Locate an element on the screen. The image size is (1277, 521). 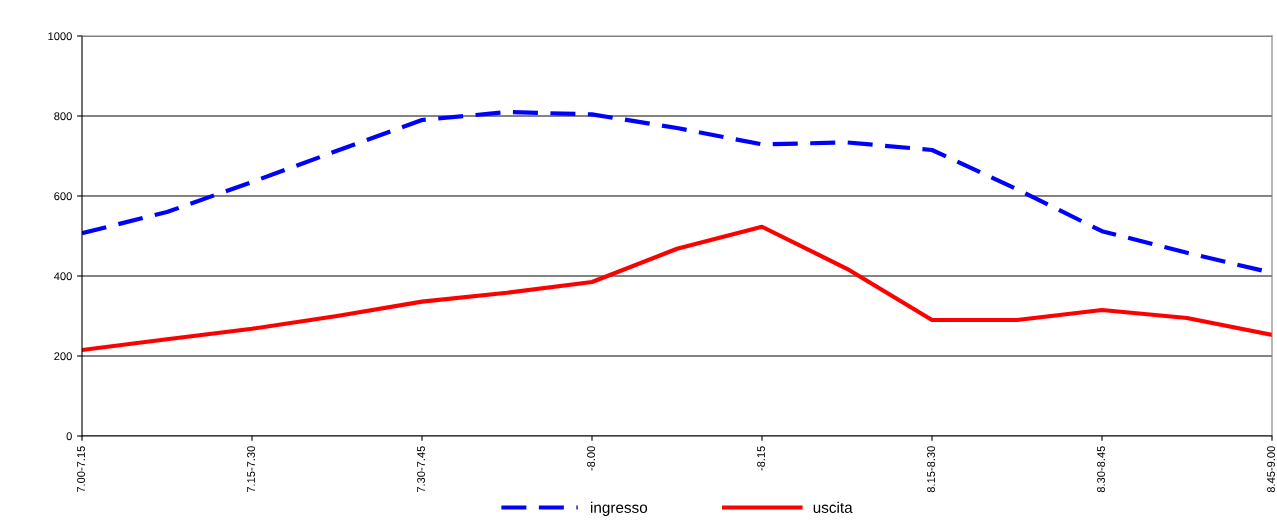
x-tick-label: 8.15-8.30 is located at coordinates (931, 469).